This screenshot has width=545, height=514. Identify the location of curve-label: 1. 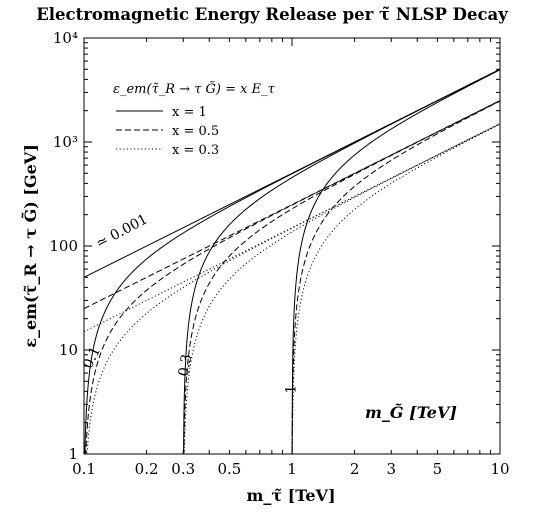
(292, 389).